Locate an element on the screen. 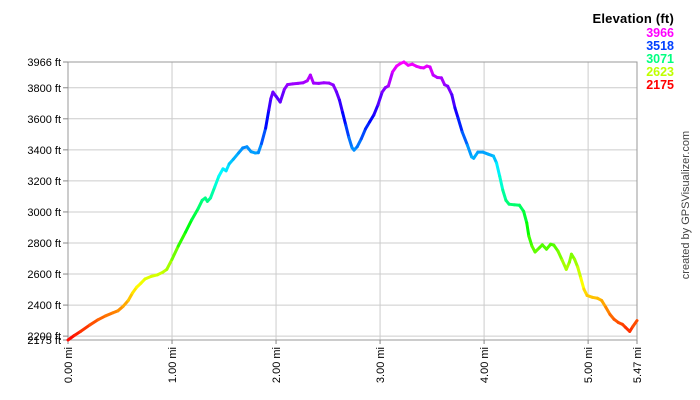 The height and width of the screenshot is (400, 700). x-axis-tick-label: 4.00 mi is located at coordinates (485, 365).